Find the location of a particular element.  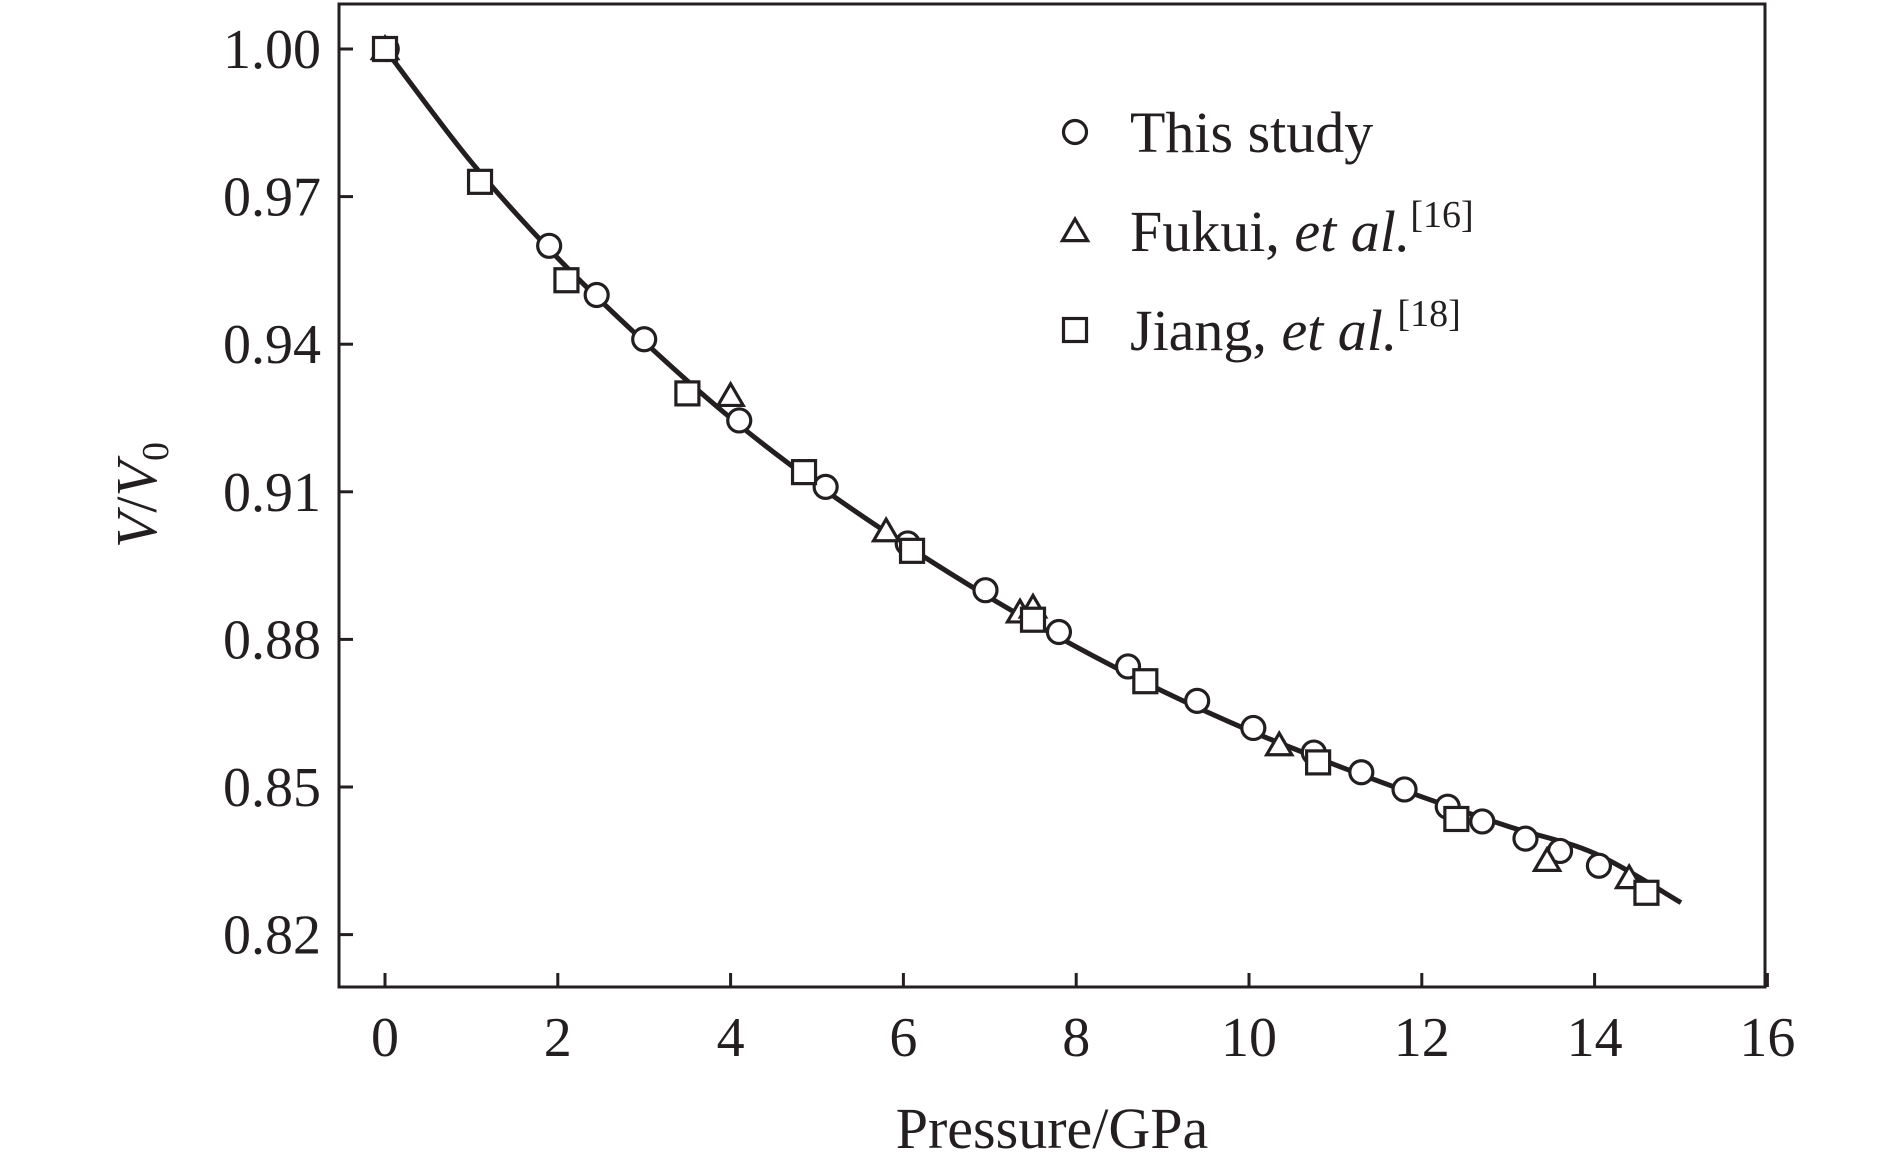

y-tick-labels: 0.82 0.85 0.88 0.91 0.94 0.97 1.00 is located at coordinates (272, 493).